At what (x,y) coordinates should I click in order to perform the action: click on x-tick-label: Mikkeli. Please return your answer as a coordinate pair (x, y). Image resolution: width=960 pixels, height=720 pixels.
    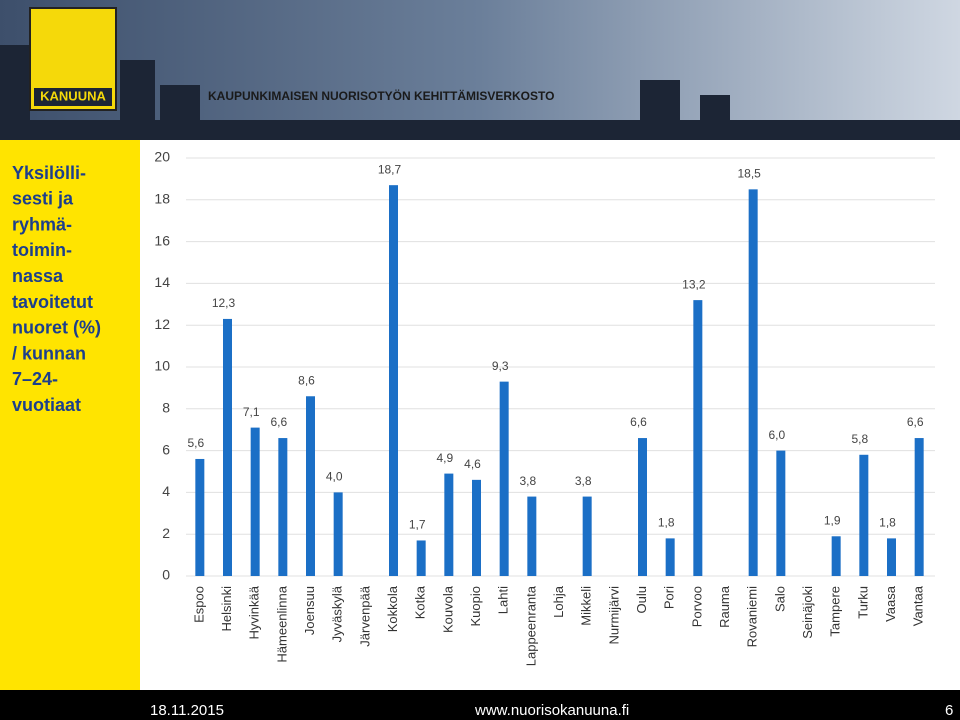
    Looking at the image, I should click on (586, 606).